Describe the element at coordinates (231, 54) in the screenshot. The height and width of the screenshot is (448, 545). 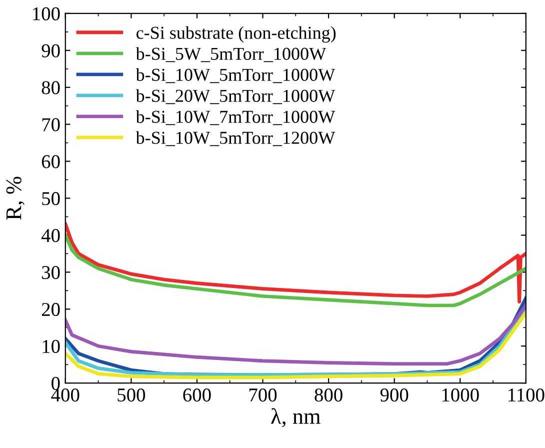
I see `legend-label: b-Si_5W_5mTorr_1000W` at that location.